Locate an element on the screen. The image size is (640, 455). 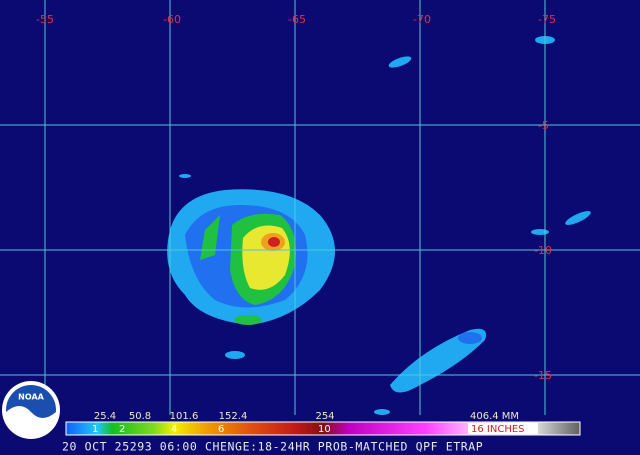
mm-label: 50.8 is located at coordinates (140, 416).